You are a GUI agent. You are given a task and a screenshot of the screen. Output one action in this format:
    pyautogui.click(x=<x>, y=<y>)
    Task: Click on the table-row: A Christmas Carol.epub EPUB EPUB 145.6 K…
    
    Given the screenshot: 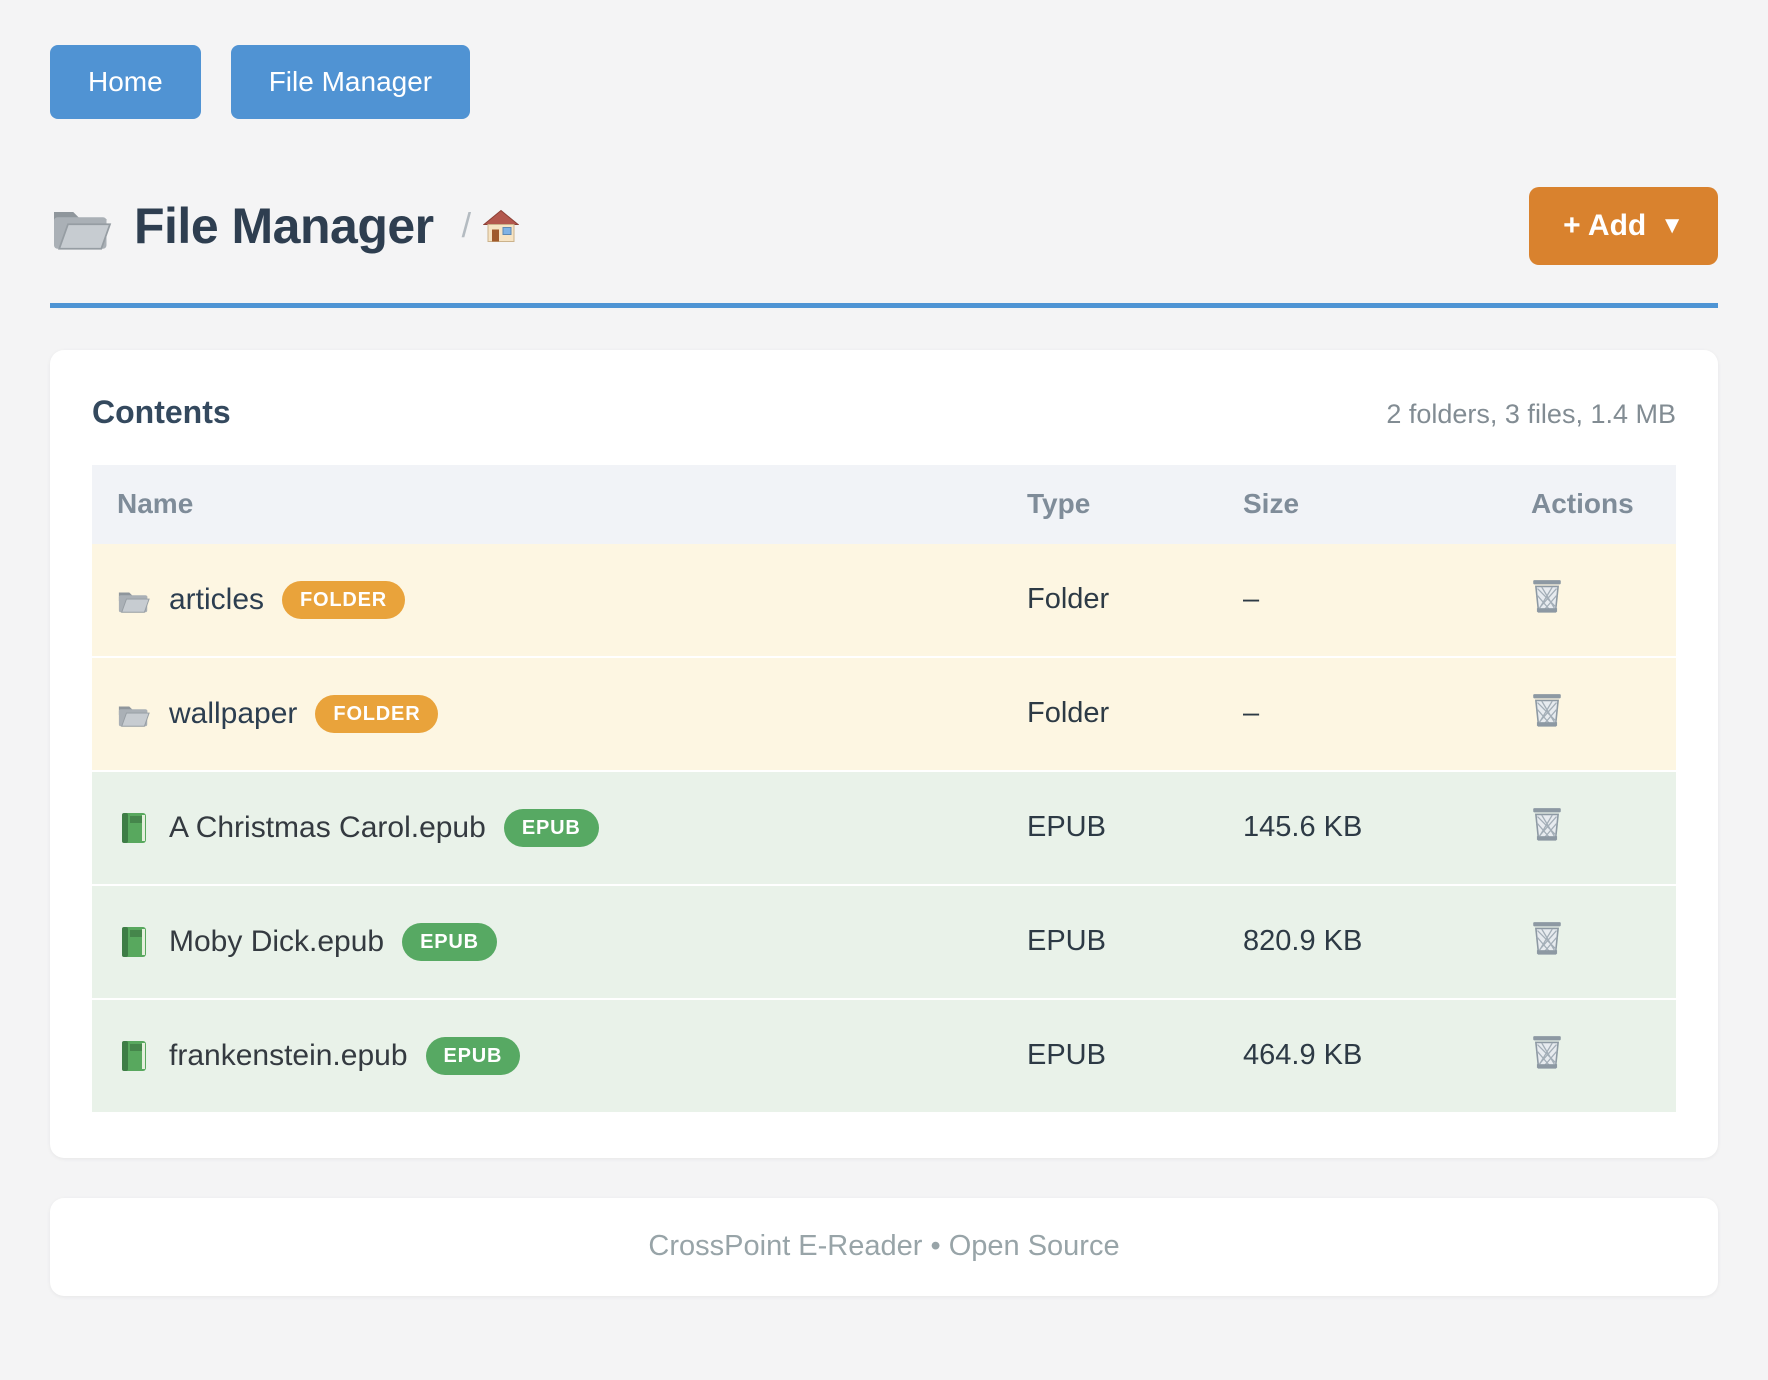 What is the action you would take?
    pyautogui.click(x=884, y=828)
    